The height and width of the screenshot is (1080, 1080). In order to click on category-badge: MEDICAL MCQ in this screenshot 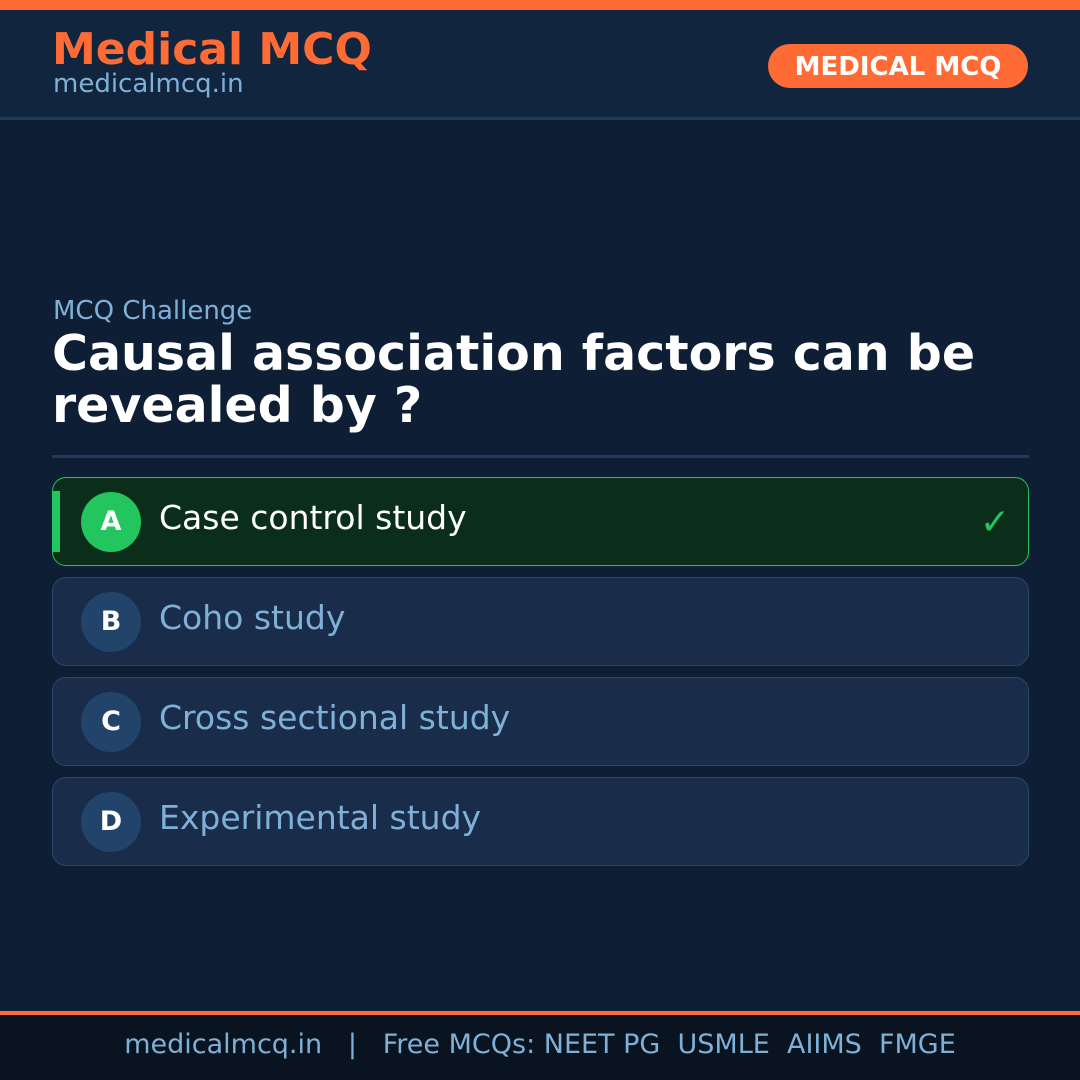, I will do `click(898, 66)`.